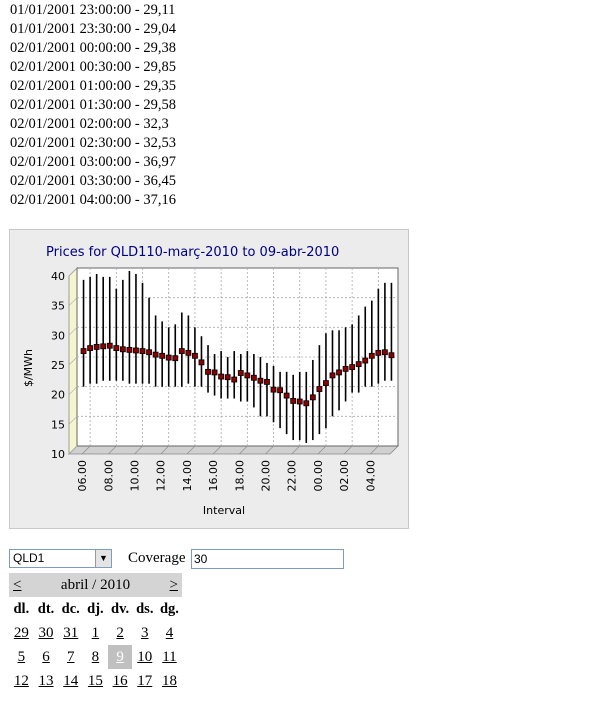  I want to click on chart-x-axis-label: Interval, so click(224, 510).